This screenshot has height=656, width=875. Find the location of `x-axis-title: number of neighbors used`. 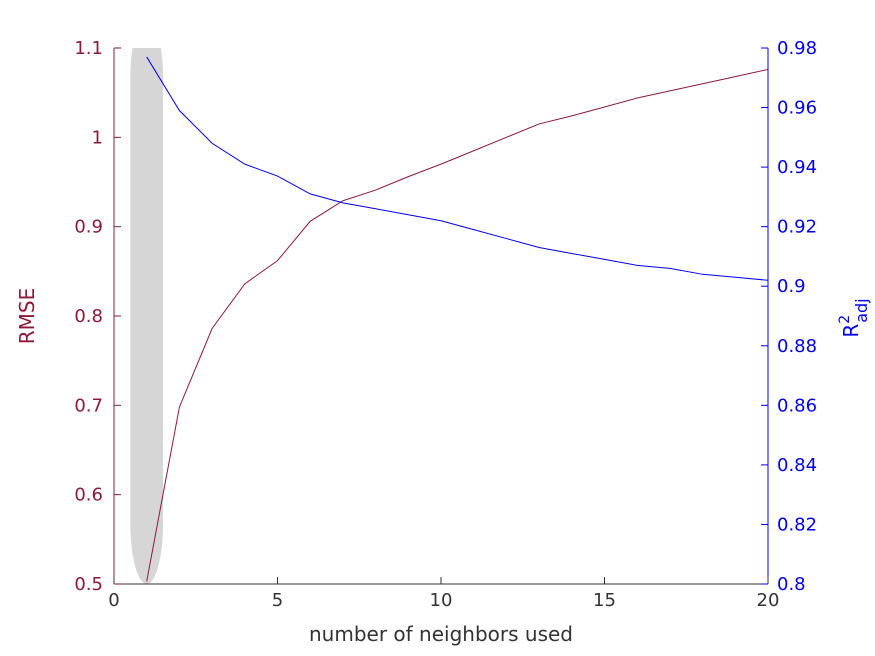

x-axis-title: number of neighbors used is located at coordinates (441, 634).